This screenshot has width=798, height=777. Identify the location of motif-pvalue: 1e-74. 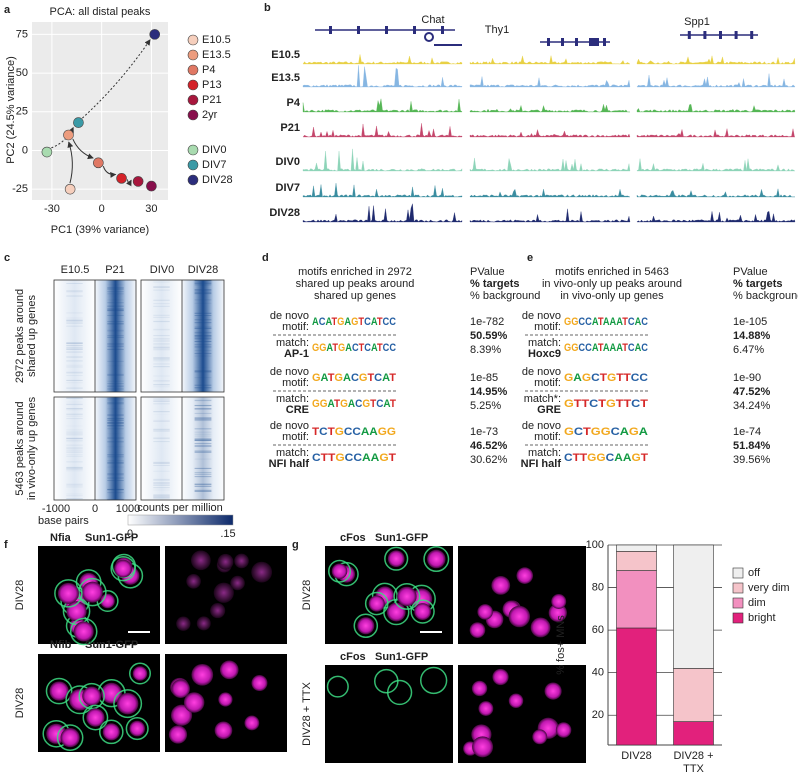
(747, 432).